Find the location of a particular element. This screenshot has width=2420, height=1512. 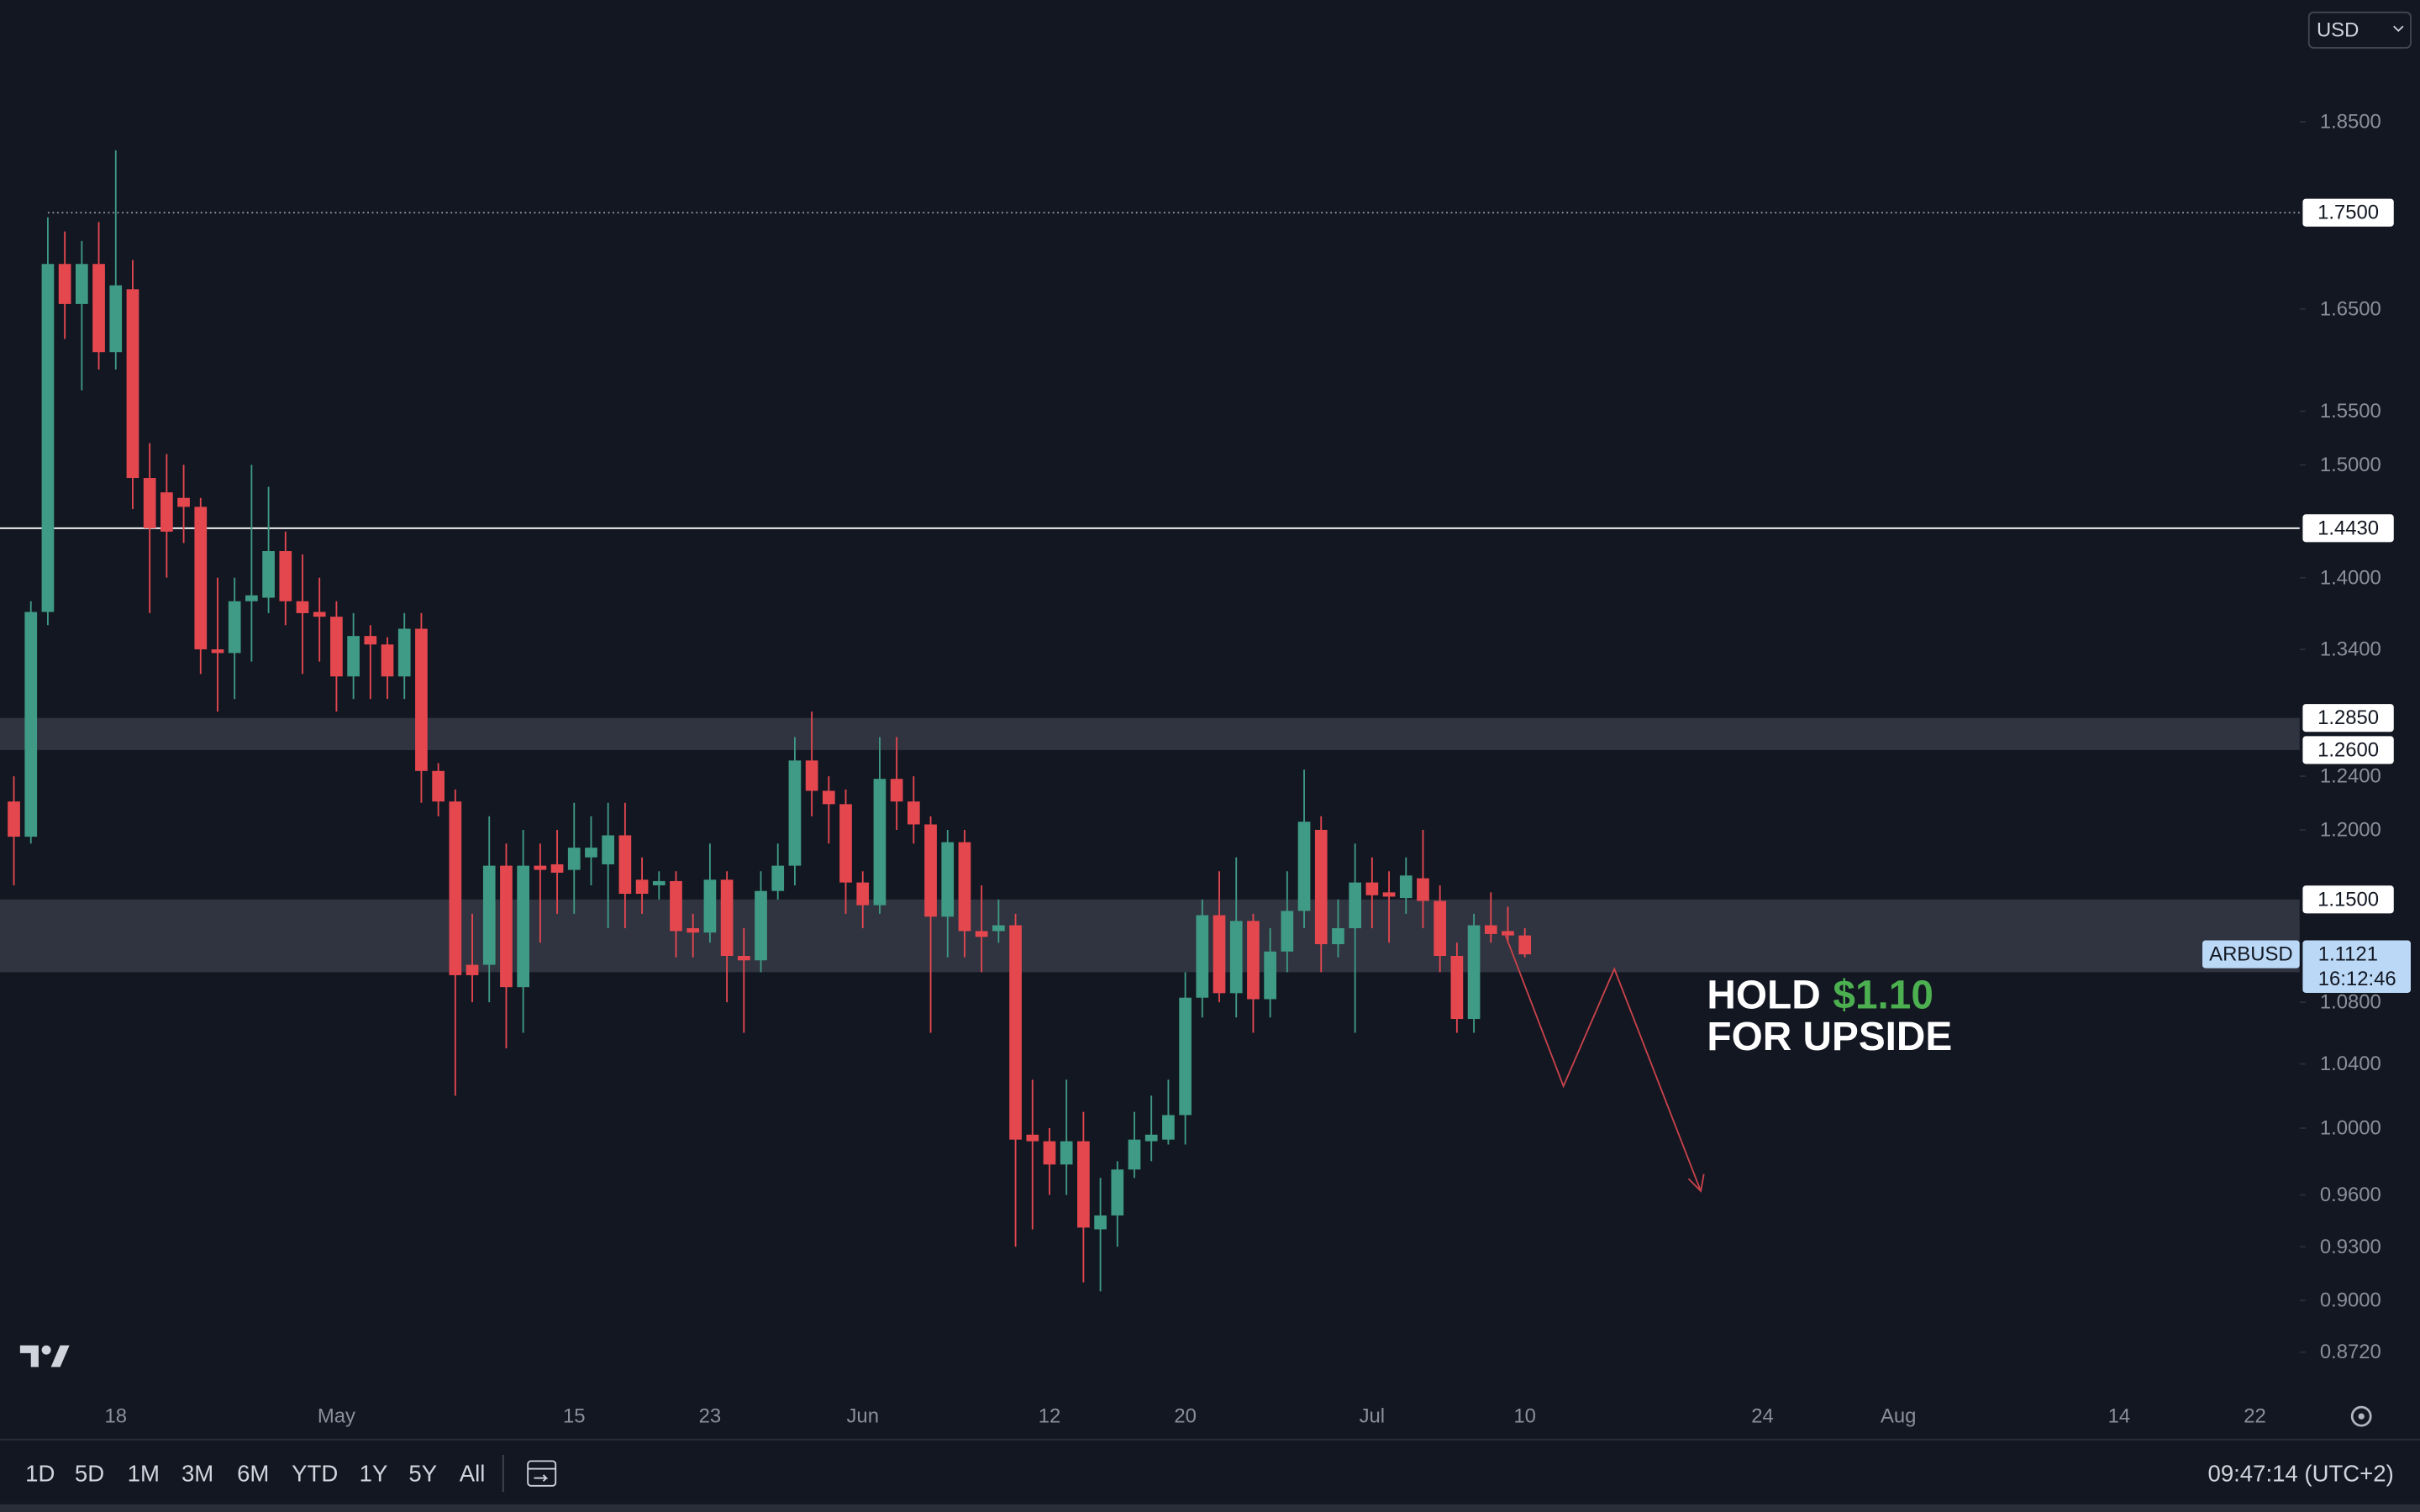

range-button: 6M is located at coordinates (253, 1474).